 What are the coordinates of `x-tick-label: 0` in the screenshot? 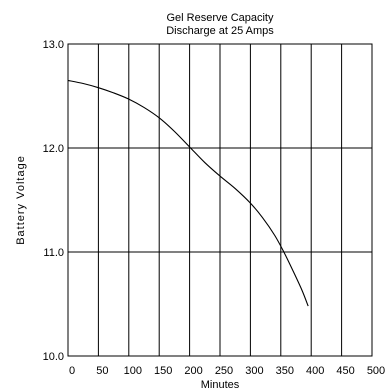 It's located at (72, 371).